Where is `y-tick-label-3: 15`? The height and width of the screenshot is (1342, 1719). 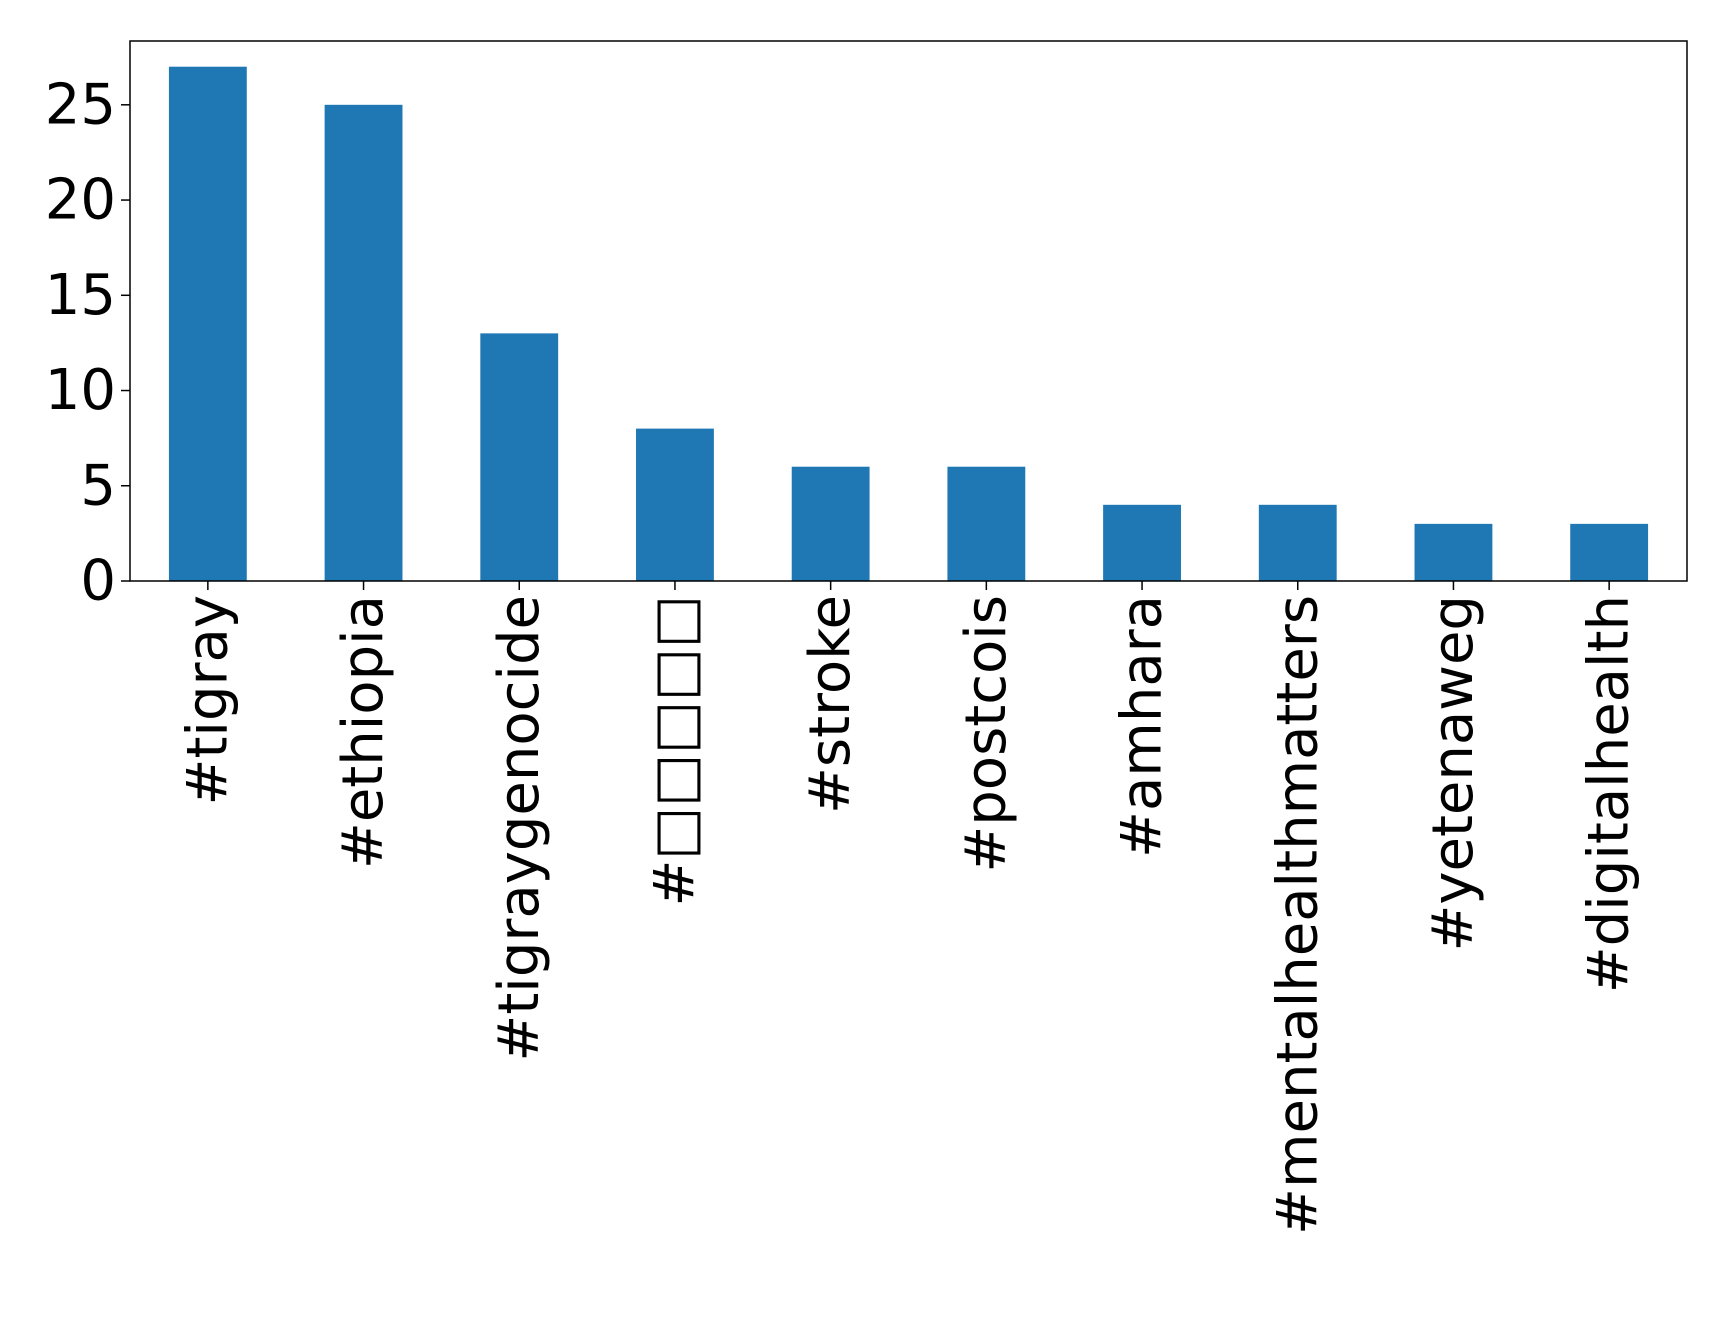 y-tick-label-3: 15 is located at coordinates (80, 295).